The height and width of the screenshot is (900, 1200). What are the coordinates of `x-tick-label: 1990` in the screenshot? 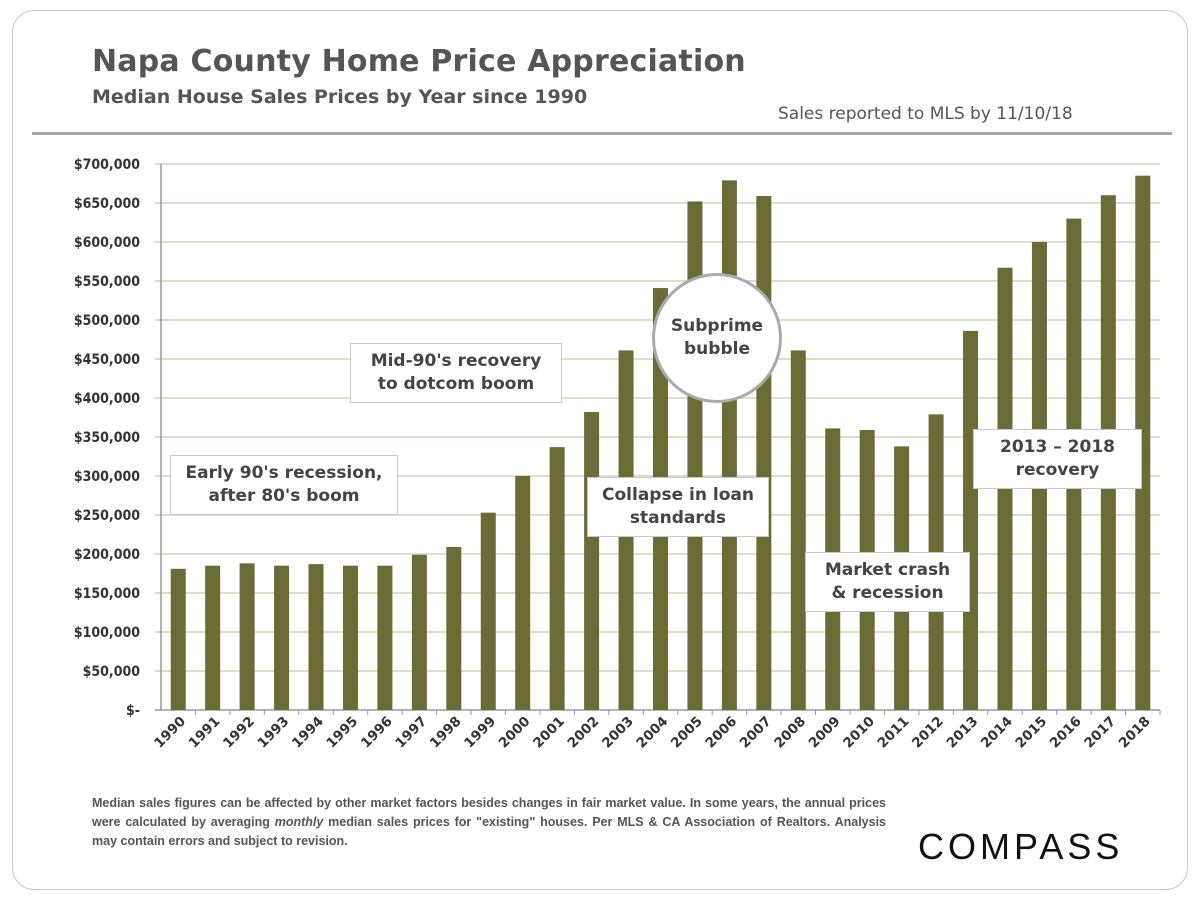 It's located at (170, 733).